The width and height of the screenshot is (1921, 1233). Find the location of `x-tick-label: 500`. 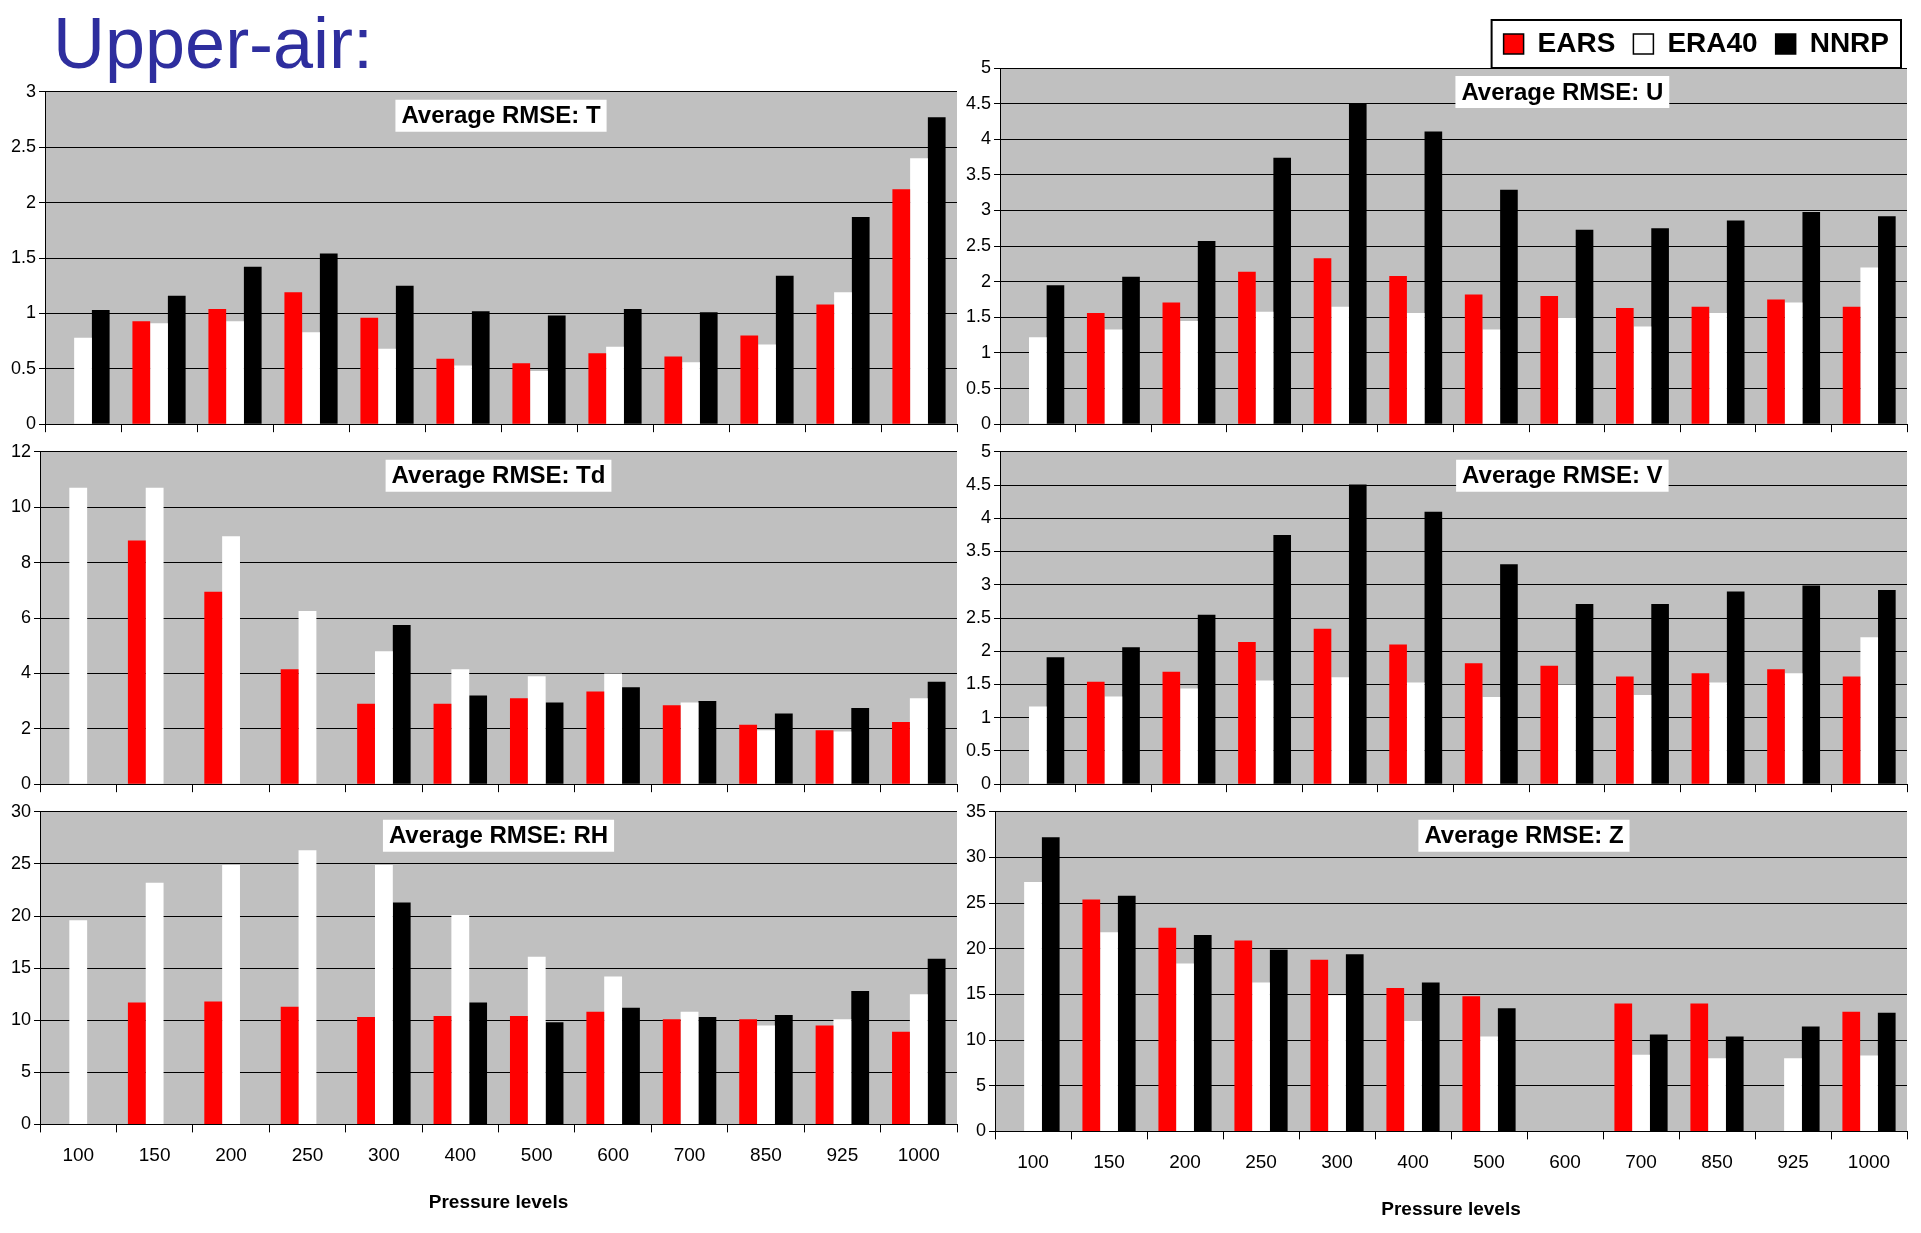

x-tick-label: 500 is located at coordinates (1489, 1162).